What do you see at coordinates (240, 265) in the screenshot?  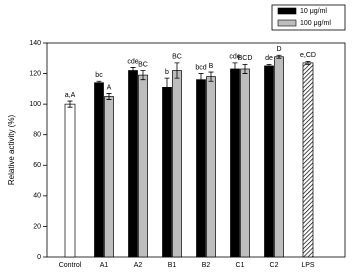 I see `x-tick-label: C1` at bounding box center [240, 265].